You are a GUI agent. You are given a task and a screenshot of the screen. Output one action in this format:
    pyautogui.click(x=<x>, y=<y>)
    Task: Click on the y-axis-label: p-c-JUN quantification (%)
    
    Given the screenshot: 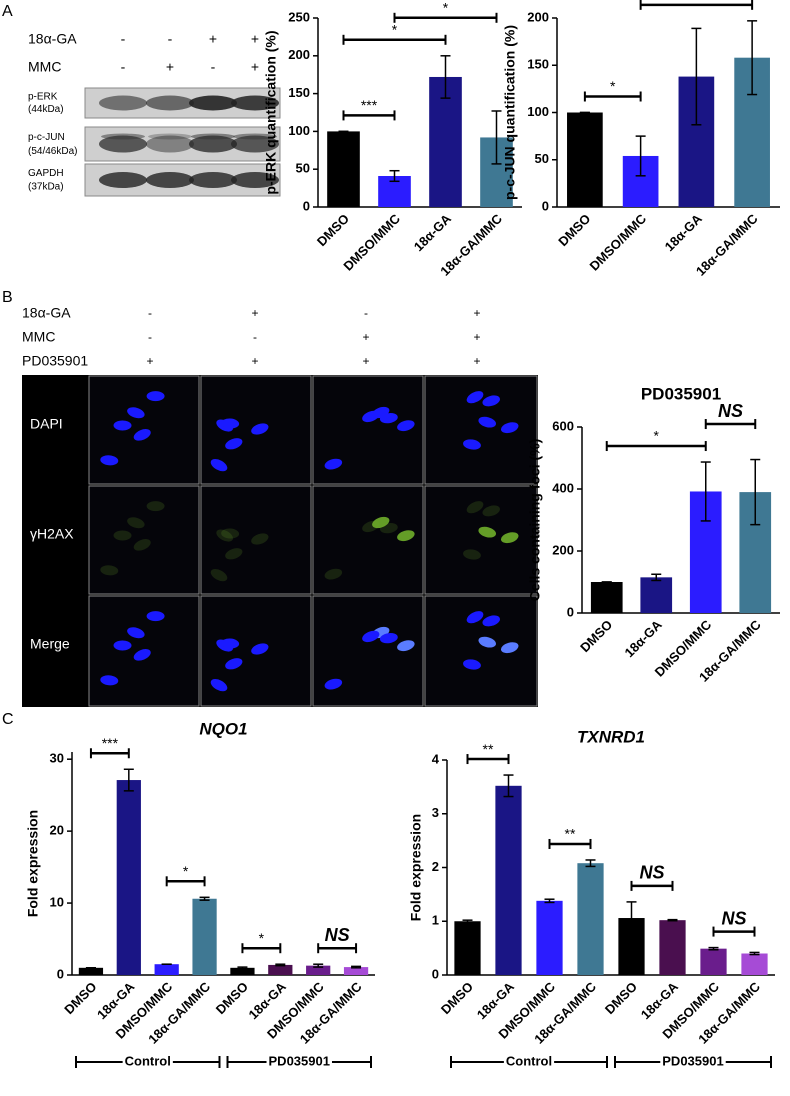 What is the action you would take?
    pyautogui.click(x=510, y=112)
    